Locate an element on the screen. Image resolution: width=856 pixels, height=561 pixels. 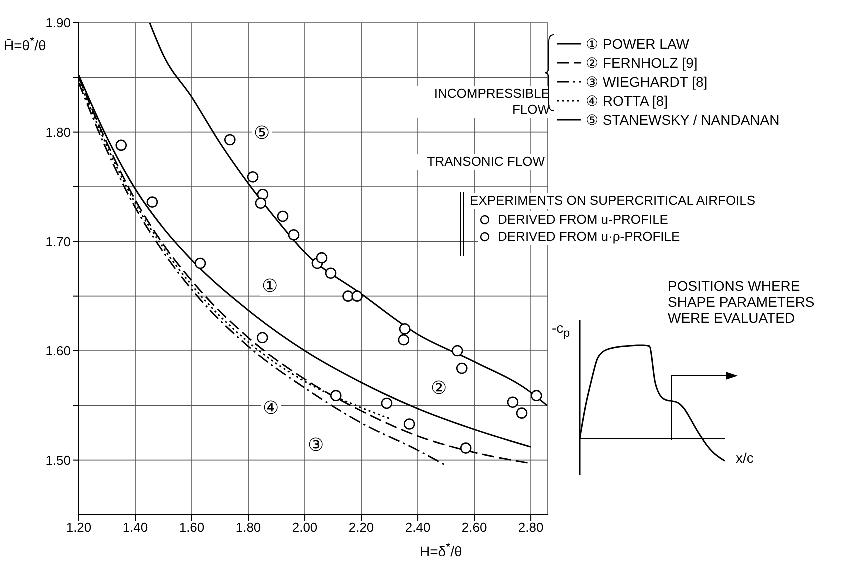
x-axis-title: H=δ$^{*}$/θ is located at coordinates (441, 550).